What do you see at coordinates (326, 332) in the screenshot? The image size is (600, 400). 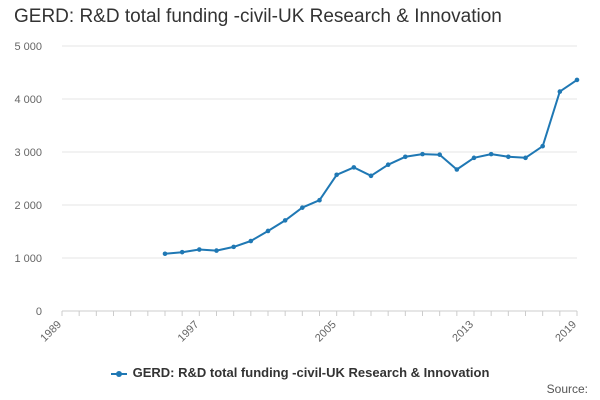 I see `x-tick-label: 2005` at bounding box center [326, 332].